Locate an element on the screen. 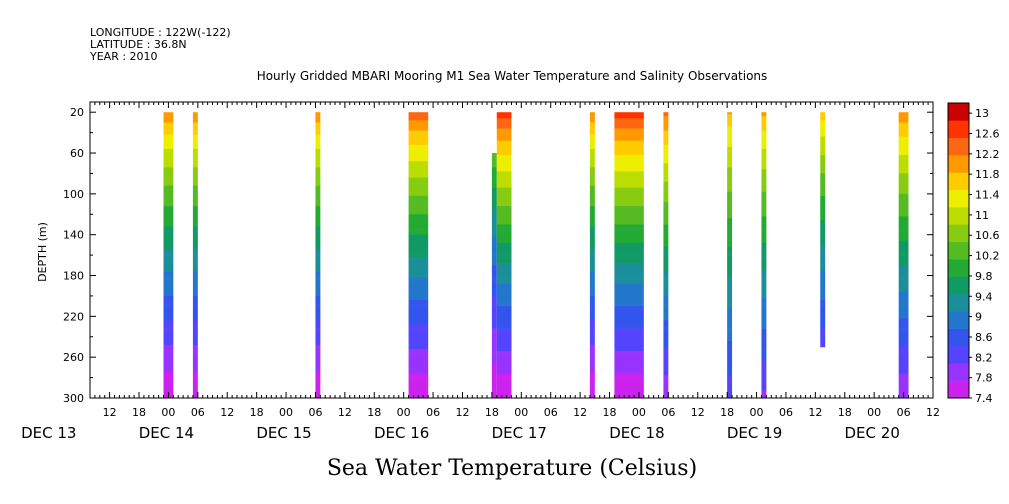 Image resolution: width=1009 pixels, height=504 pixels. y-tick-label: 260 is located at coordinates (73, 357).